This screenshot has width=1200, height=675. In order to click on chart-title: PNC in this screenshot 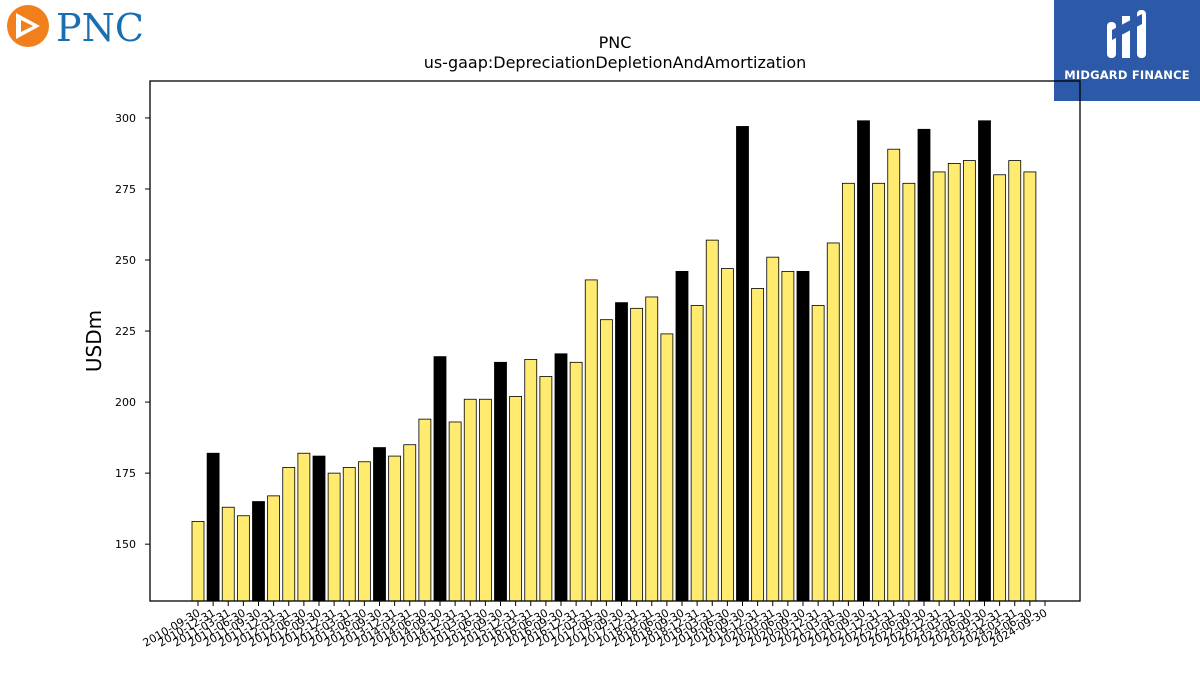, I will do `click(615, 42)`.